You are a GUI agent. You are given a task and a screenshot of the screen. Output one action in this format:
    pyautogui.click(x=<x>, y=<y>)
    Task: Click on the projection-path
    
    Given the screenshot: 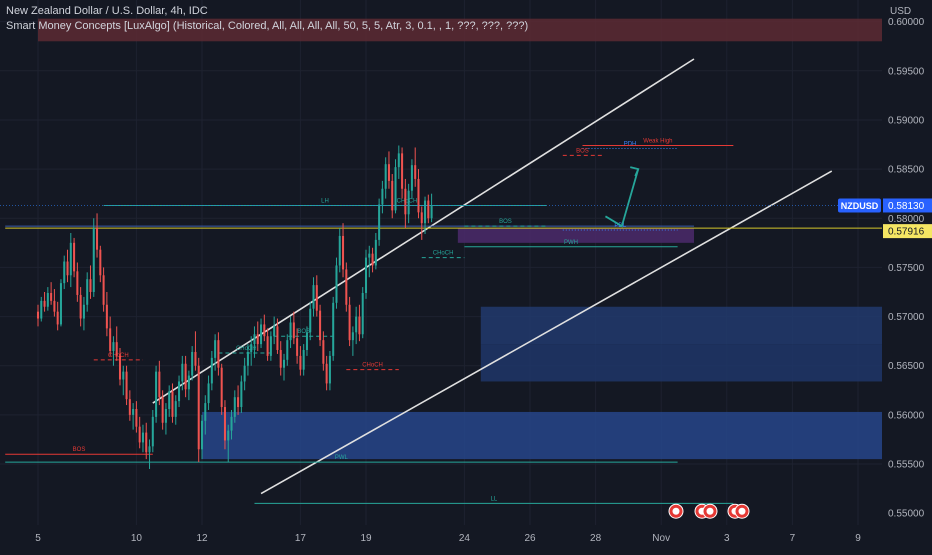 What is the action you would take?
    pyautogui.click(x=622, y=198)
    